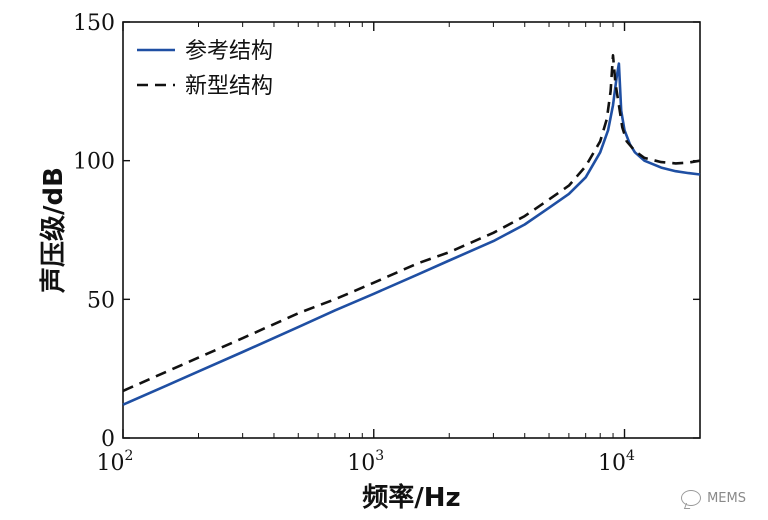  What do you see at coordinates (101, 300) in the screenshot?
I see `y-tick-label: 50` at bounding box center [101, 300].